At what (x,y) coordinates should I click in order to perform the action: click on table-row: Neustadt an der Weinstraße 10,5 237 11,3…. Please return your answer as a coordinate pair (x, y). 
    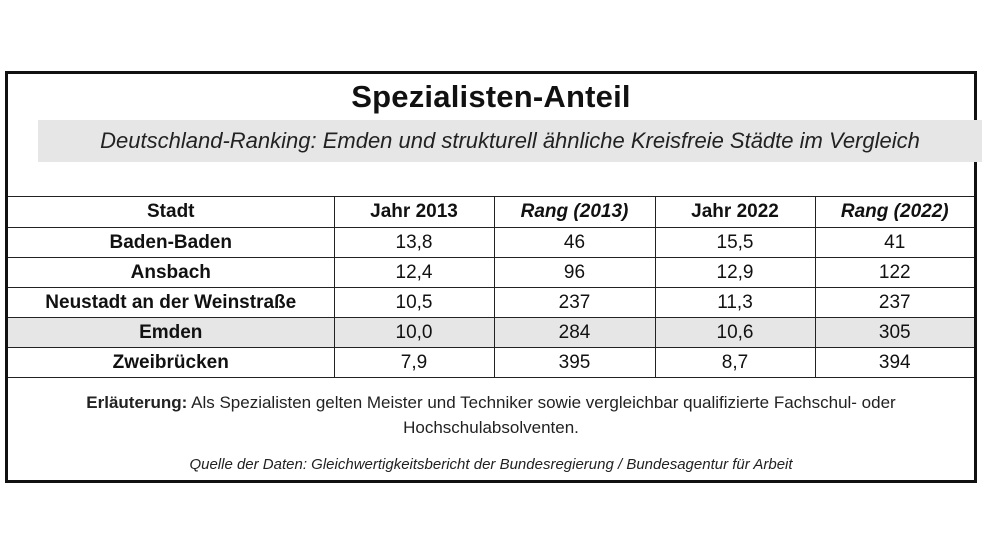
    Looking at the image, I should click on (491, 302).